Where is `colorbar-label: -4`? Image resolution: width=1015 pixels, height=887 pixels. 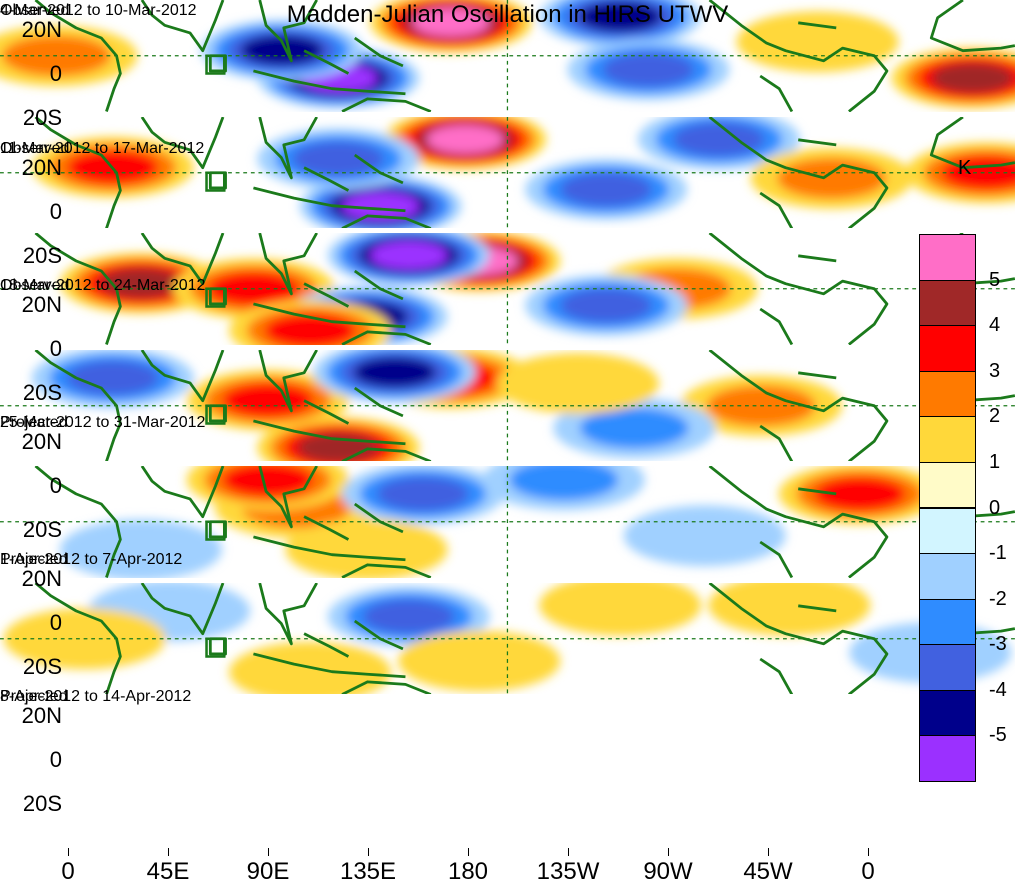
colorbar-label: -4 is located at coordinates (998, 689).